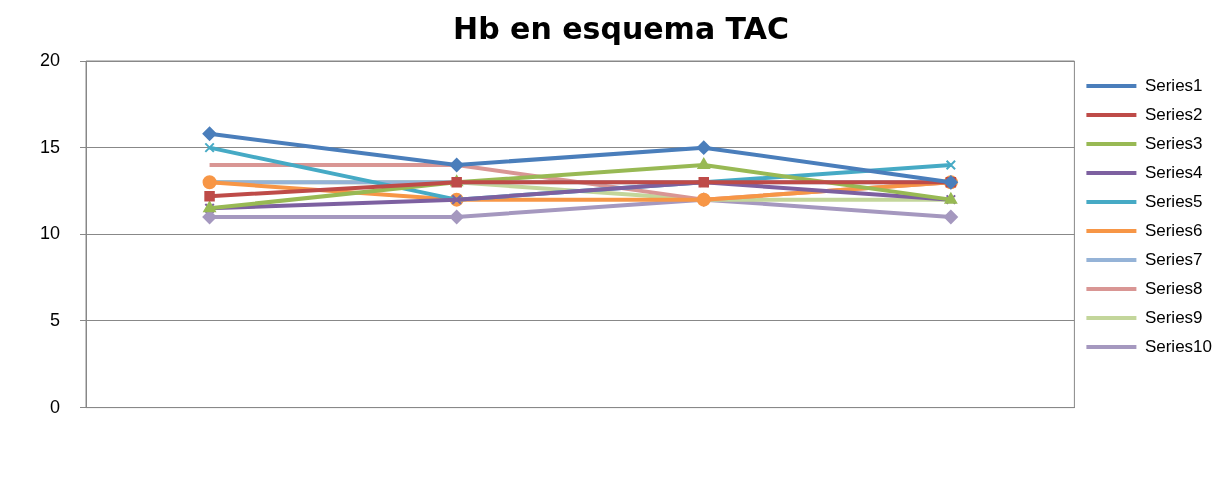 The height and width of the screenshot is (478, 1232). What do you see at coordinates (1178, 346) in the screenshot?
I see `legend-label: Series10` at bounding box center [1178, 346].